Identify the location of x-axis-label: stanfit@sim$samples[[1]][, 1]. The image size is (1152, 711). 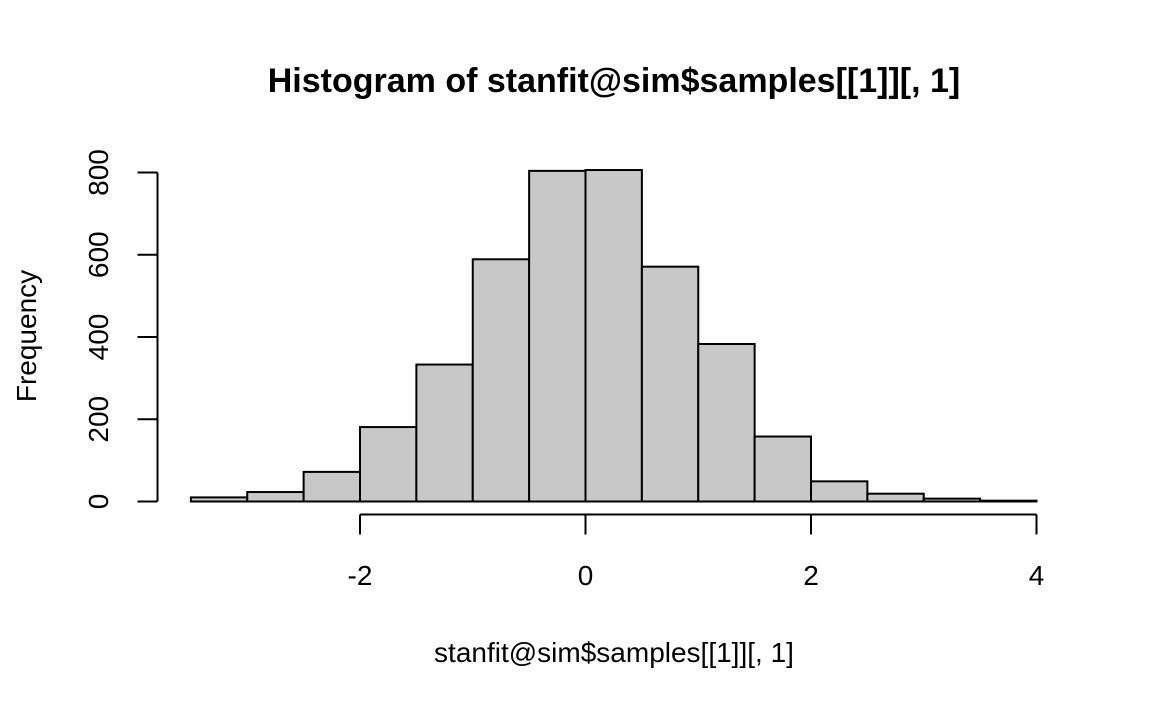
(614, 652).